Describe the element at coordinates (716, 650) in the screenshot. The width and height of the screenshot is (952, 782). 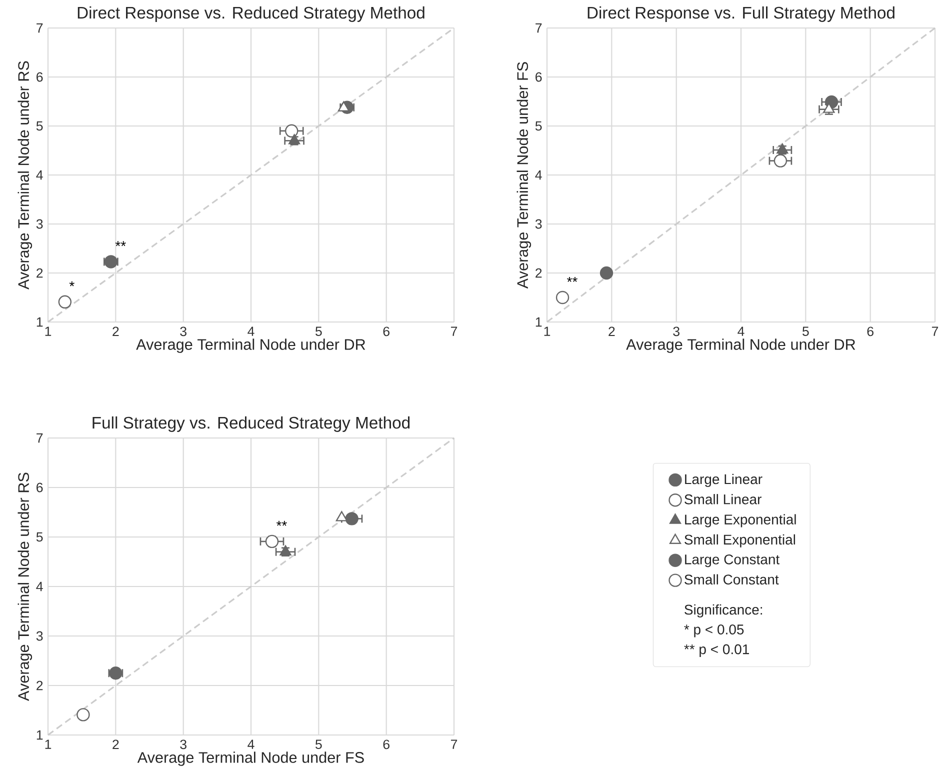
I see `text: ** p < 0.01` at that location.